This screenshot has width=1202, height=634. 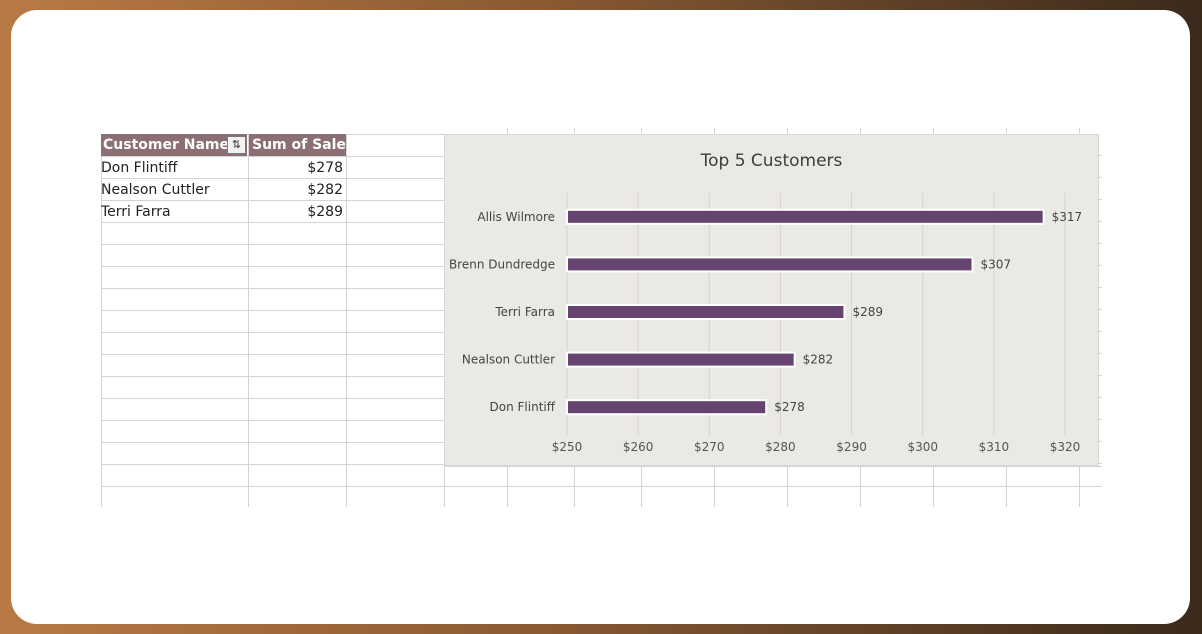 I want to click on pivot-row-name: Don Flintiff, so click(x=139, y=168).